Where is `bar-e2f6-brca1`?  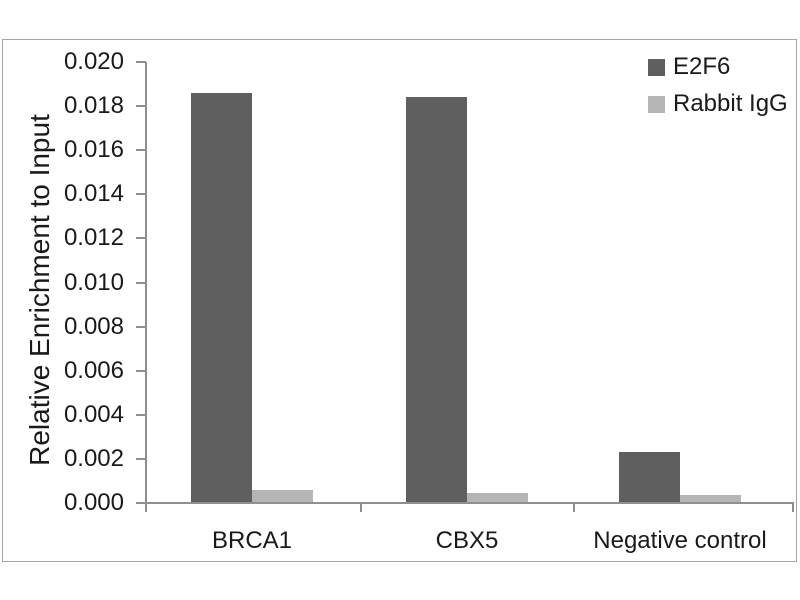 bar-e2f6-brca1 is located at coordinates (221, 298).